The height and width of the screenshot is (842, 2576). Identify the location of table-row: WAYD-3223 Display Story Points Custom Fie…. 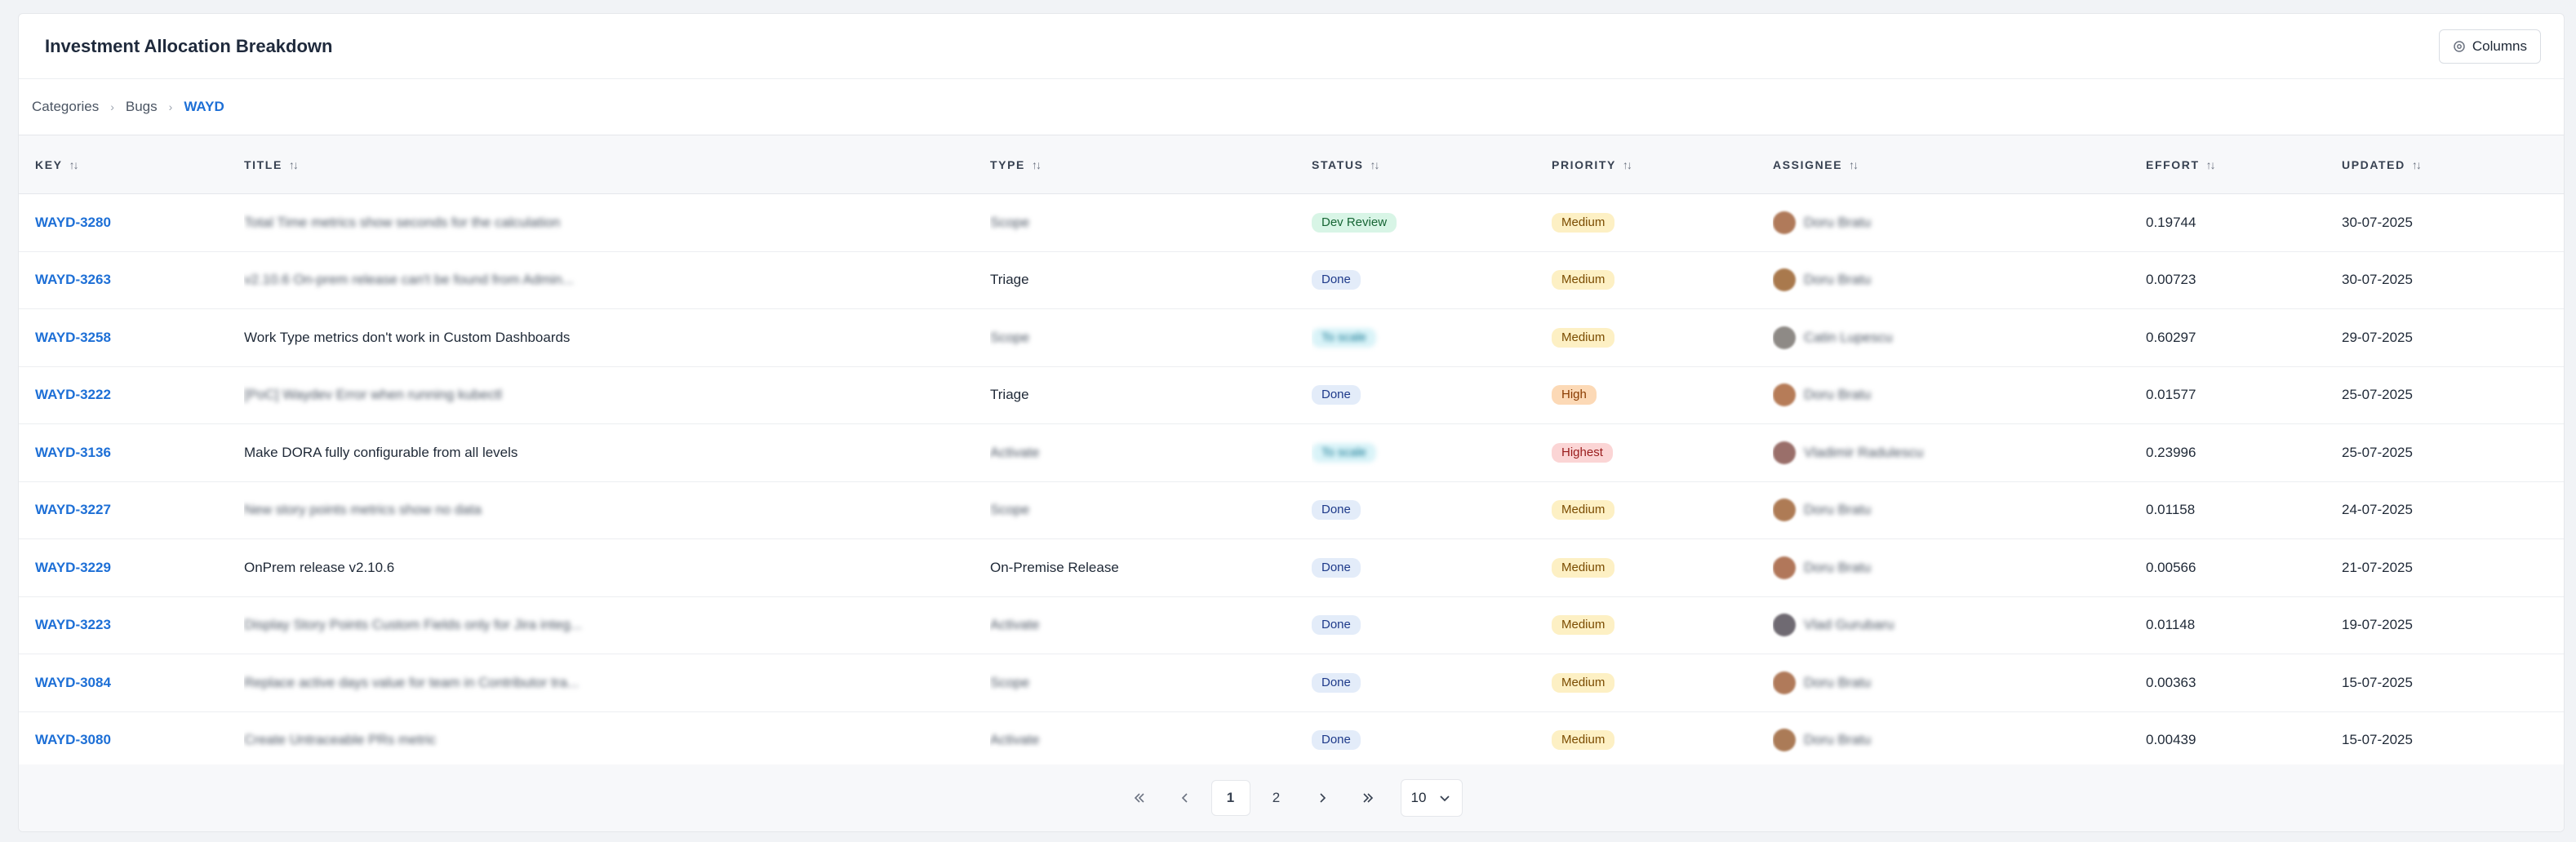
(1291, 625).